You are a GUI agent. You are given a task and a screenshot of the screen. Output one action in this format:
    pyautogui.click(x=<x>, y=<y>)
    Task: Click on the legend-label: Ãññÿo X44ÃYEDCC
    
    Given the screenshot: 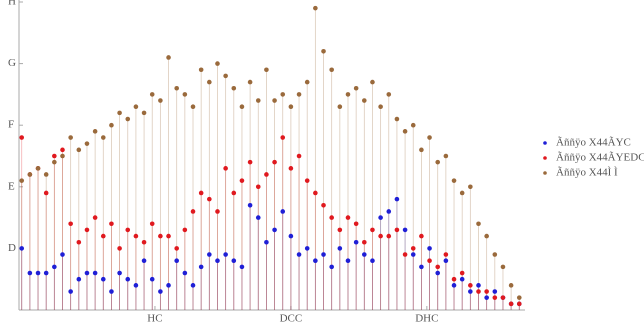 What is the action you would take?
    pyautogui.click(x=600, y=158)
    